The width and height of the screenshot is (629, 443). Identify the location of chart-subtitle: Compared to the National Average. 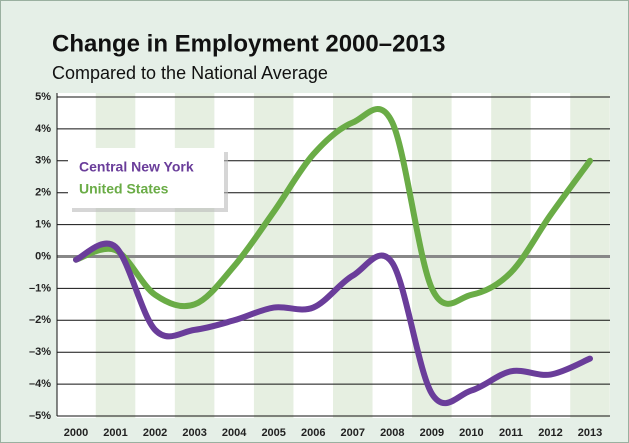
(190, 73).